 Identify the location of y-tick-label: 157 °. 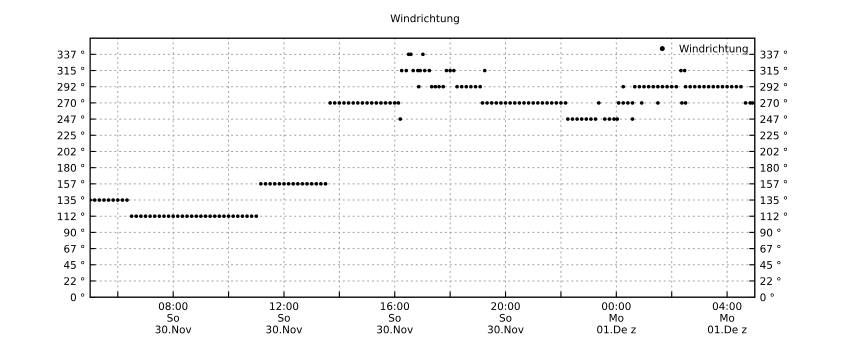
(774, 184).